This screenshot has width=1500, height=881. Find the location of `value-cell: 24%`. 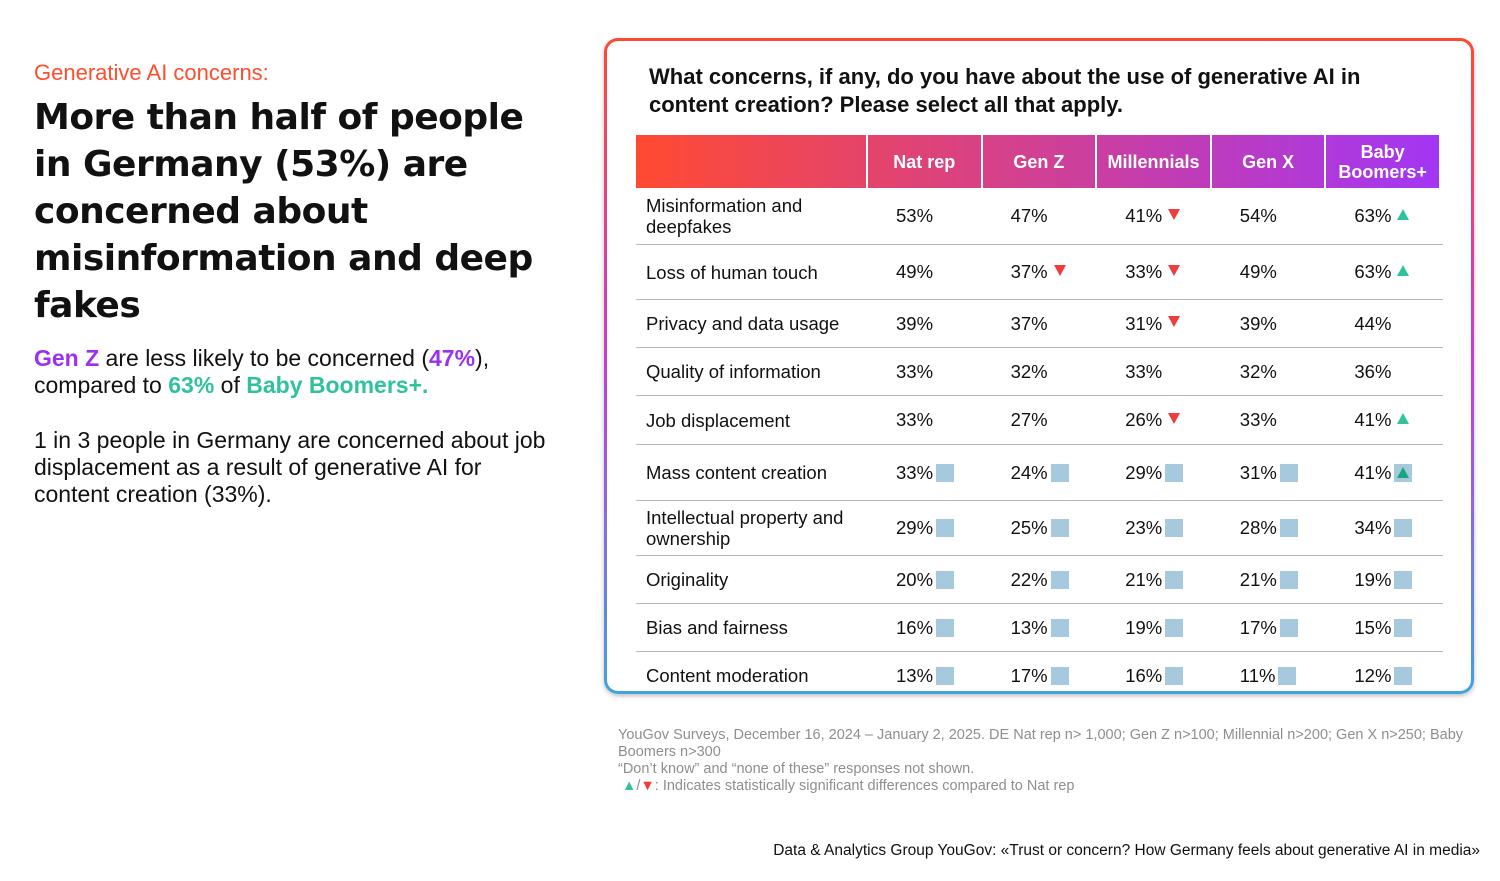

value-cell: 24% is located at coordinates (1038, 473).